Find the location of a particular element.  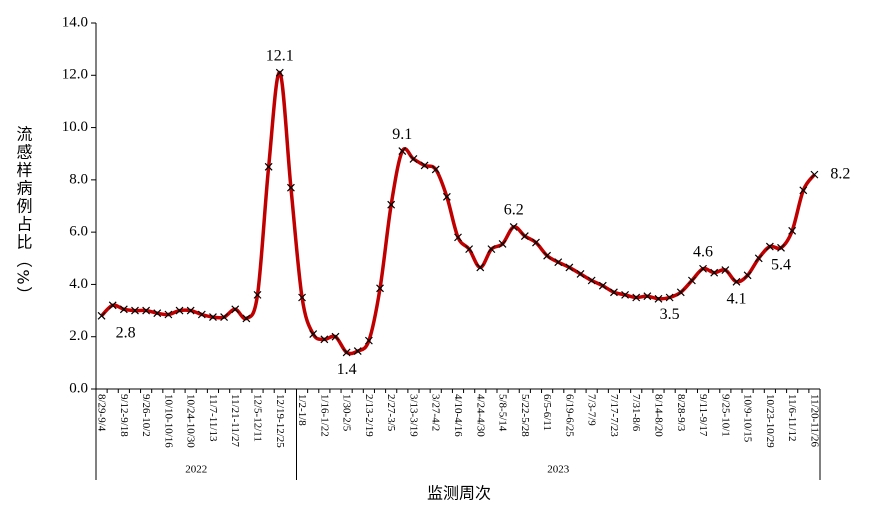

y-tick-label: 10.0 is located at coordinates (75, 127).